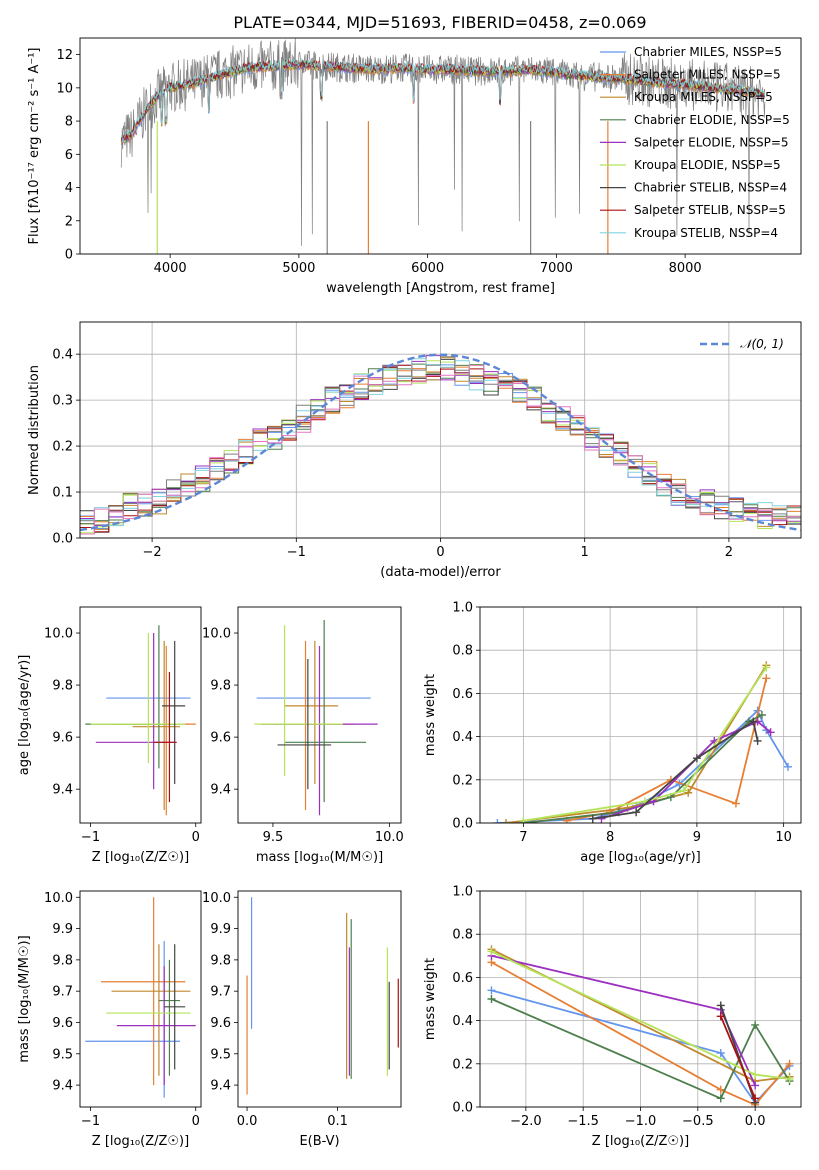  I want to click on y-tick-label: 8, so click(69, 122).